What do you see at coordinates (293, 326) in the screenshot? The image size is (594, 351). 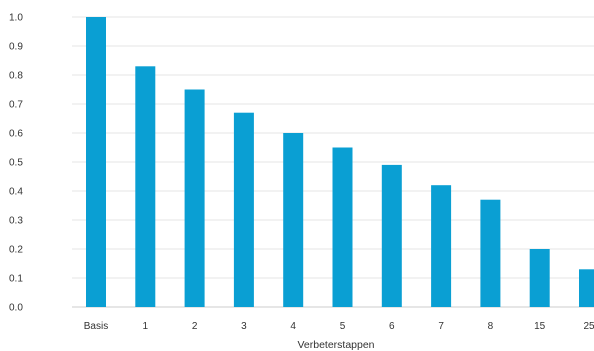 I see `x-tick-label: 4` at bounding box center [293, 326].